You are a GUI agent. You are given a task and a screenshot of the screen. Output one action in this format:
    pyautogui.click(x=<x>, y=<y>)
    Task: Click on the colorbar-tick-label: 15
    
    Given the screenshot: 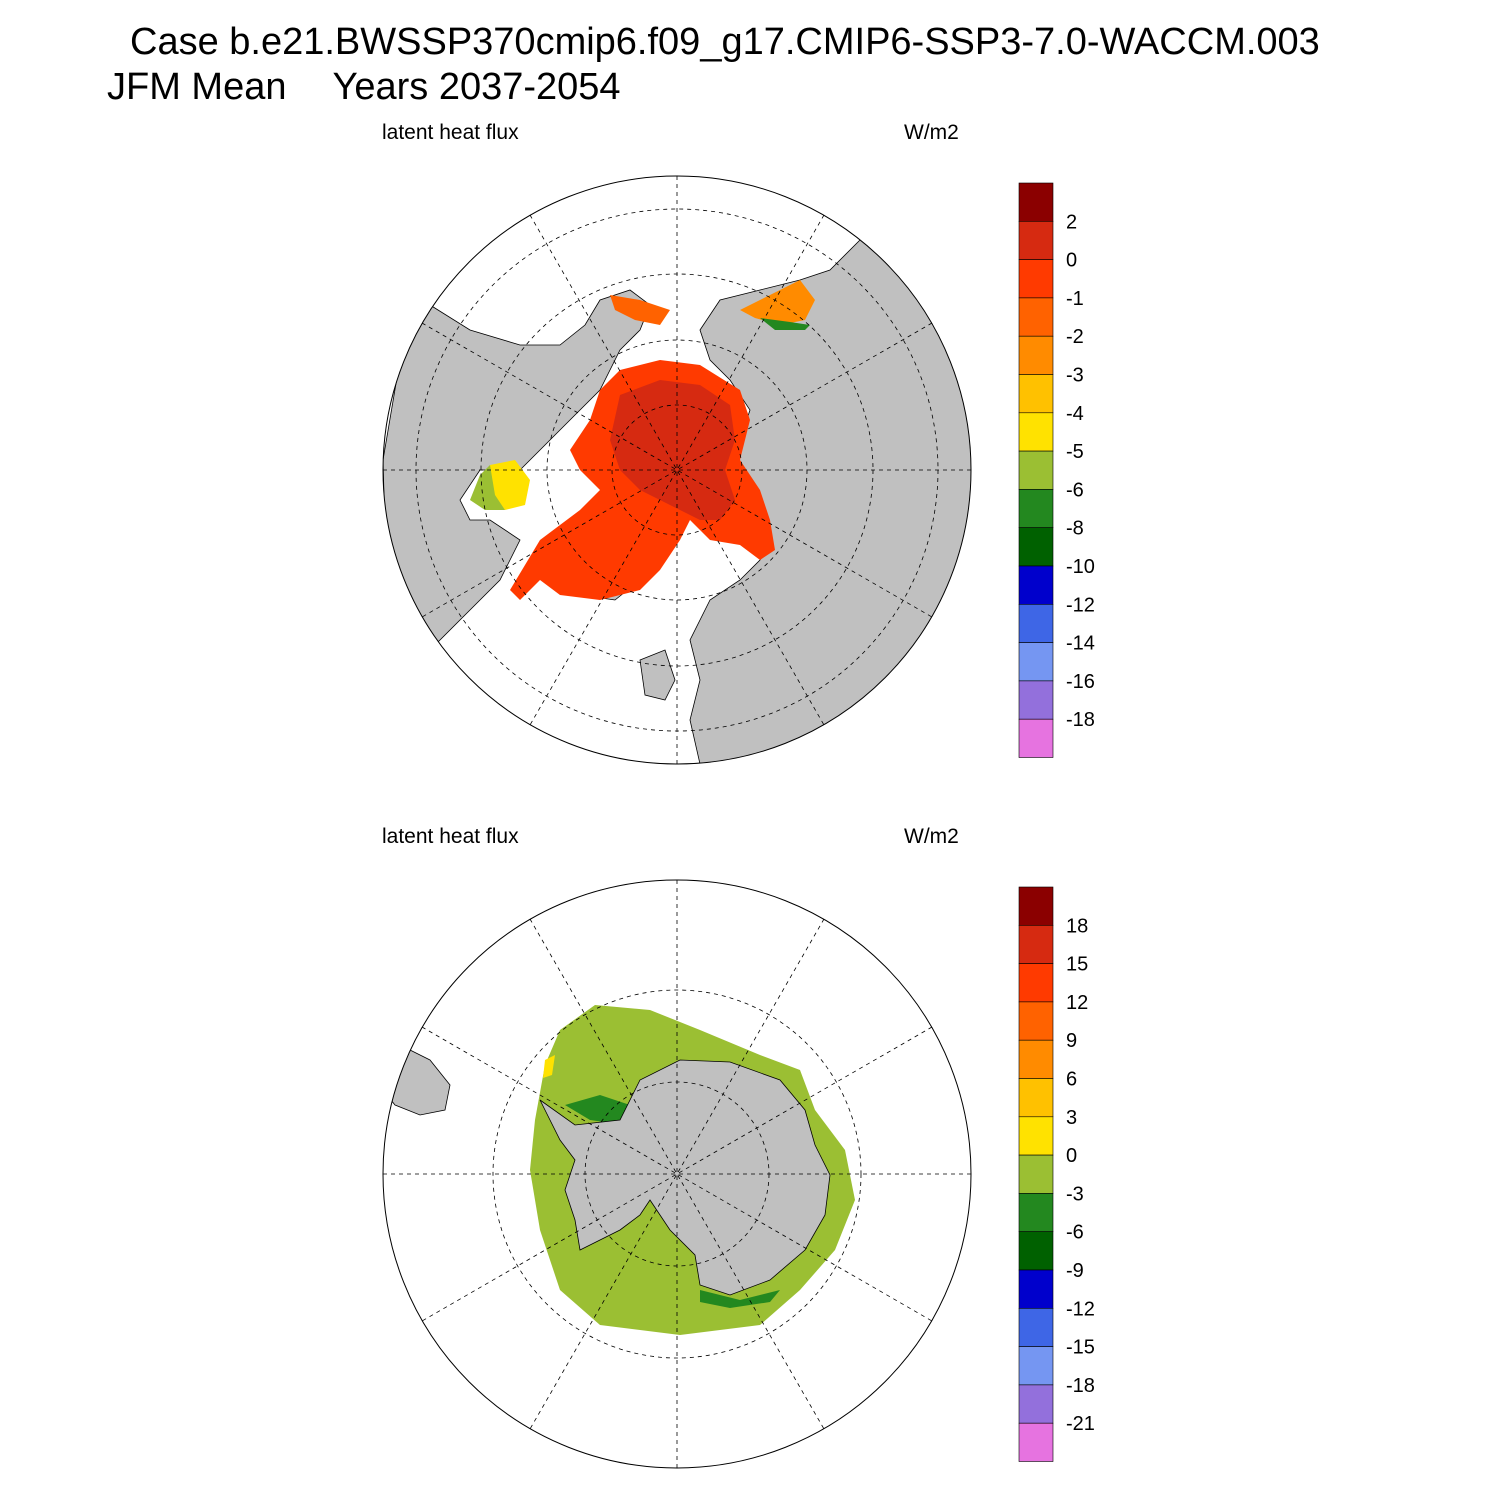 What is the action you would take?
    pyautogui.click(x=1077, y=965)
    